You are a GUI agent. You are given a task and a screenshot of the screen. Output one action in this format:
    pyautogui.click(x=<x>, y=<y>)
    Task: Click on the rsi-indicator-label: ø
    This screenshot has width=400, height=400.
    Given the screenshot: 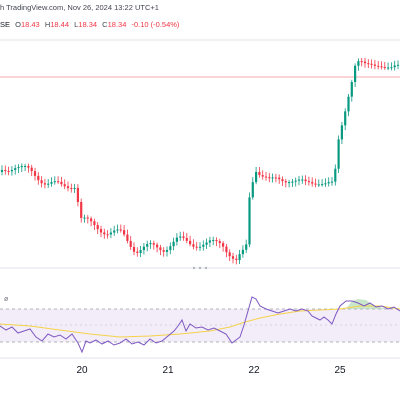 What is the action you would take?
    pyautogui.click(x=6, y=299)
    